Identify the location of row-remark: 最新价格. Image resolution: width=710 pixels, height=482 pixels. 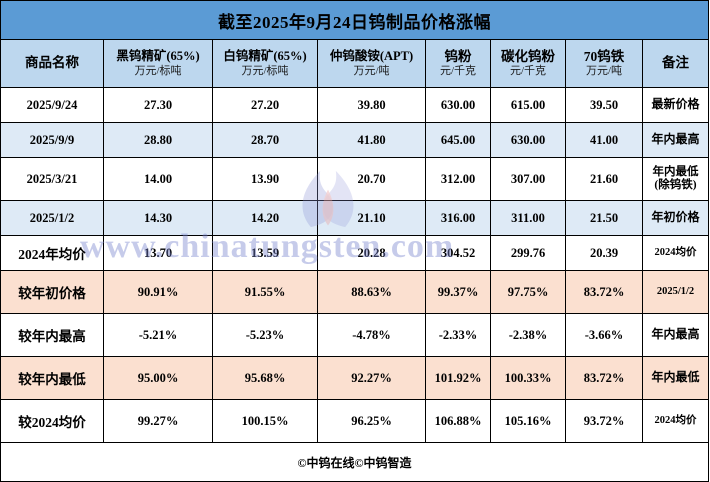
(675, 105).